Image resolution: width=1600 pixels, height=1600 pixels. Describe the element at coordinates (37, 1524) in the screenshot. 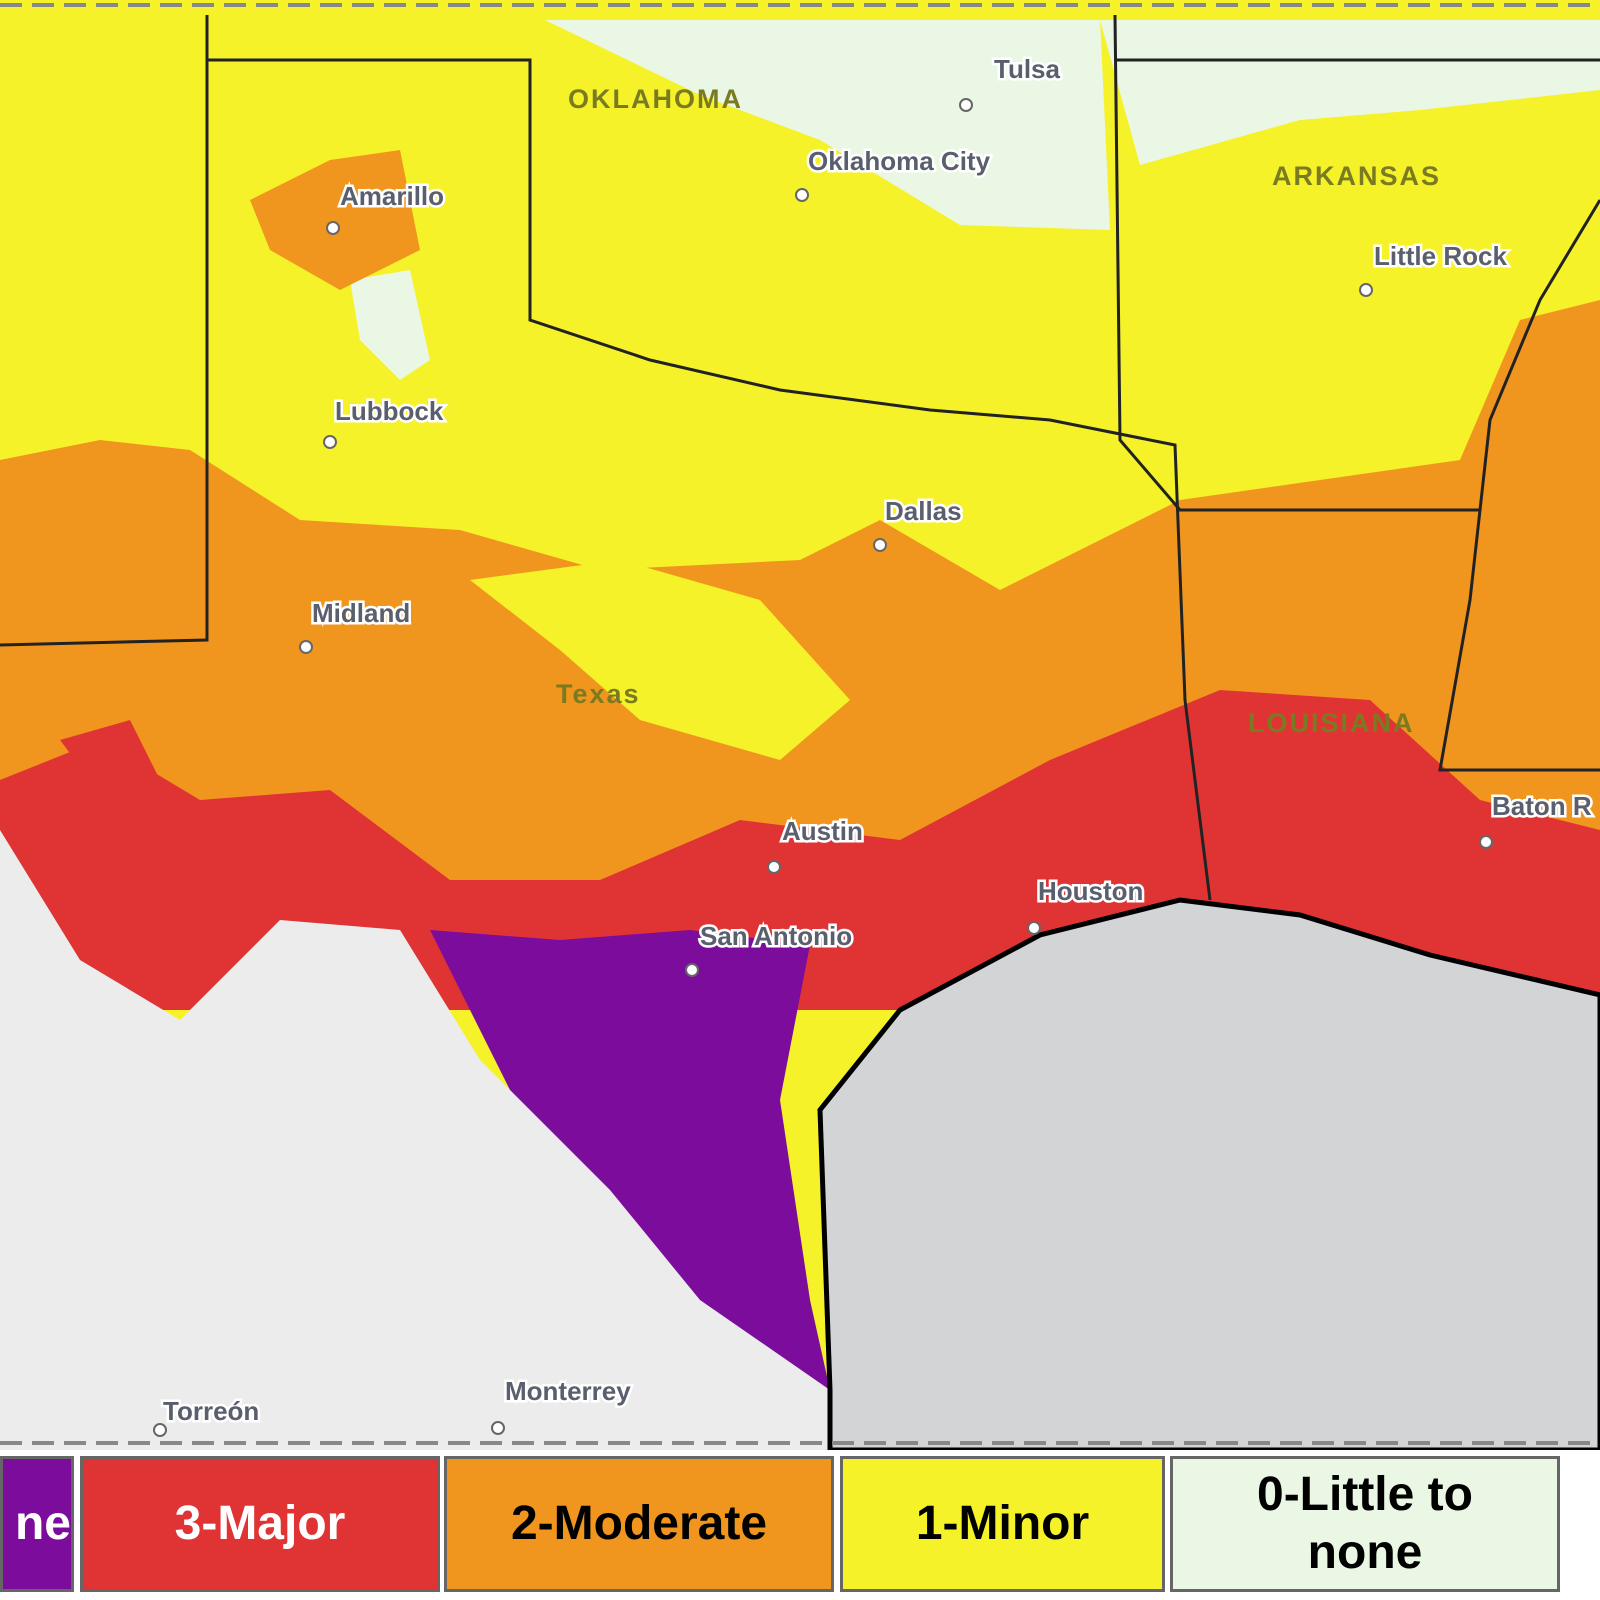

I see `legend-entry: ne` at that location.